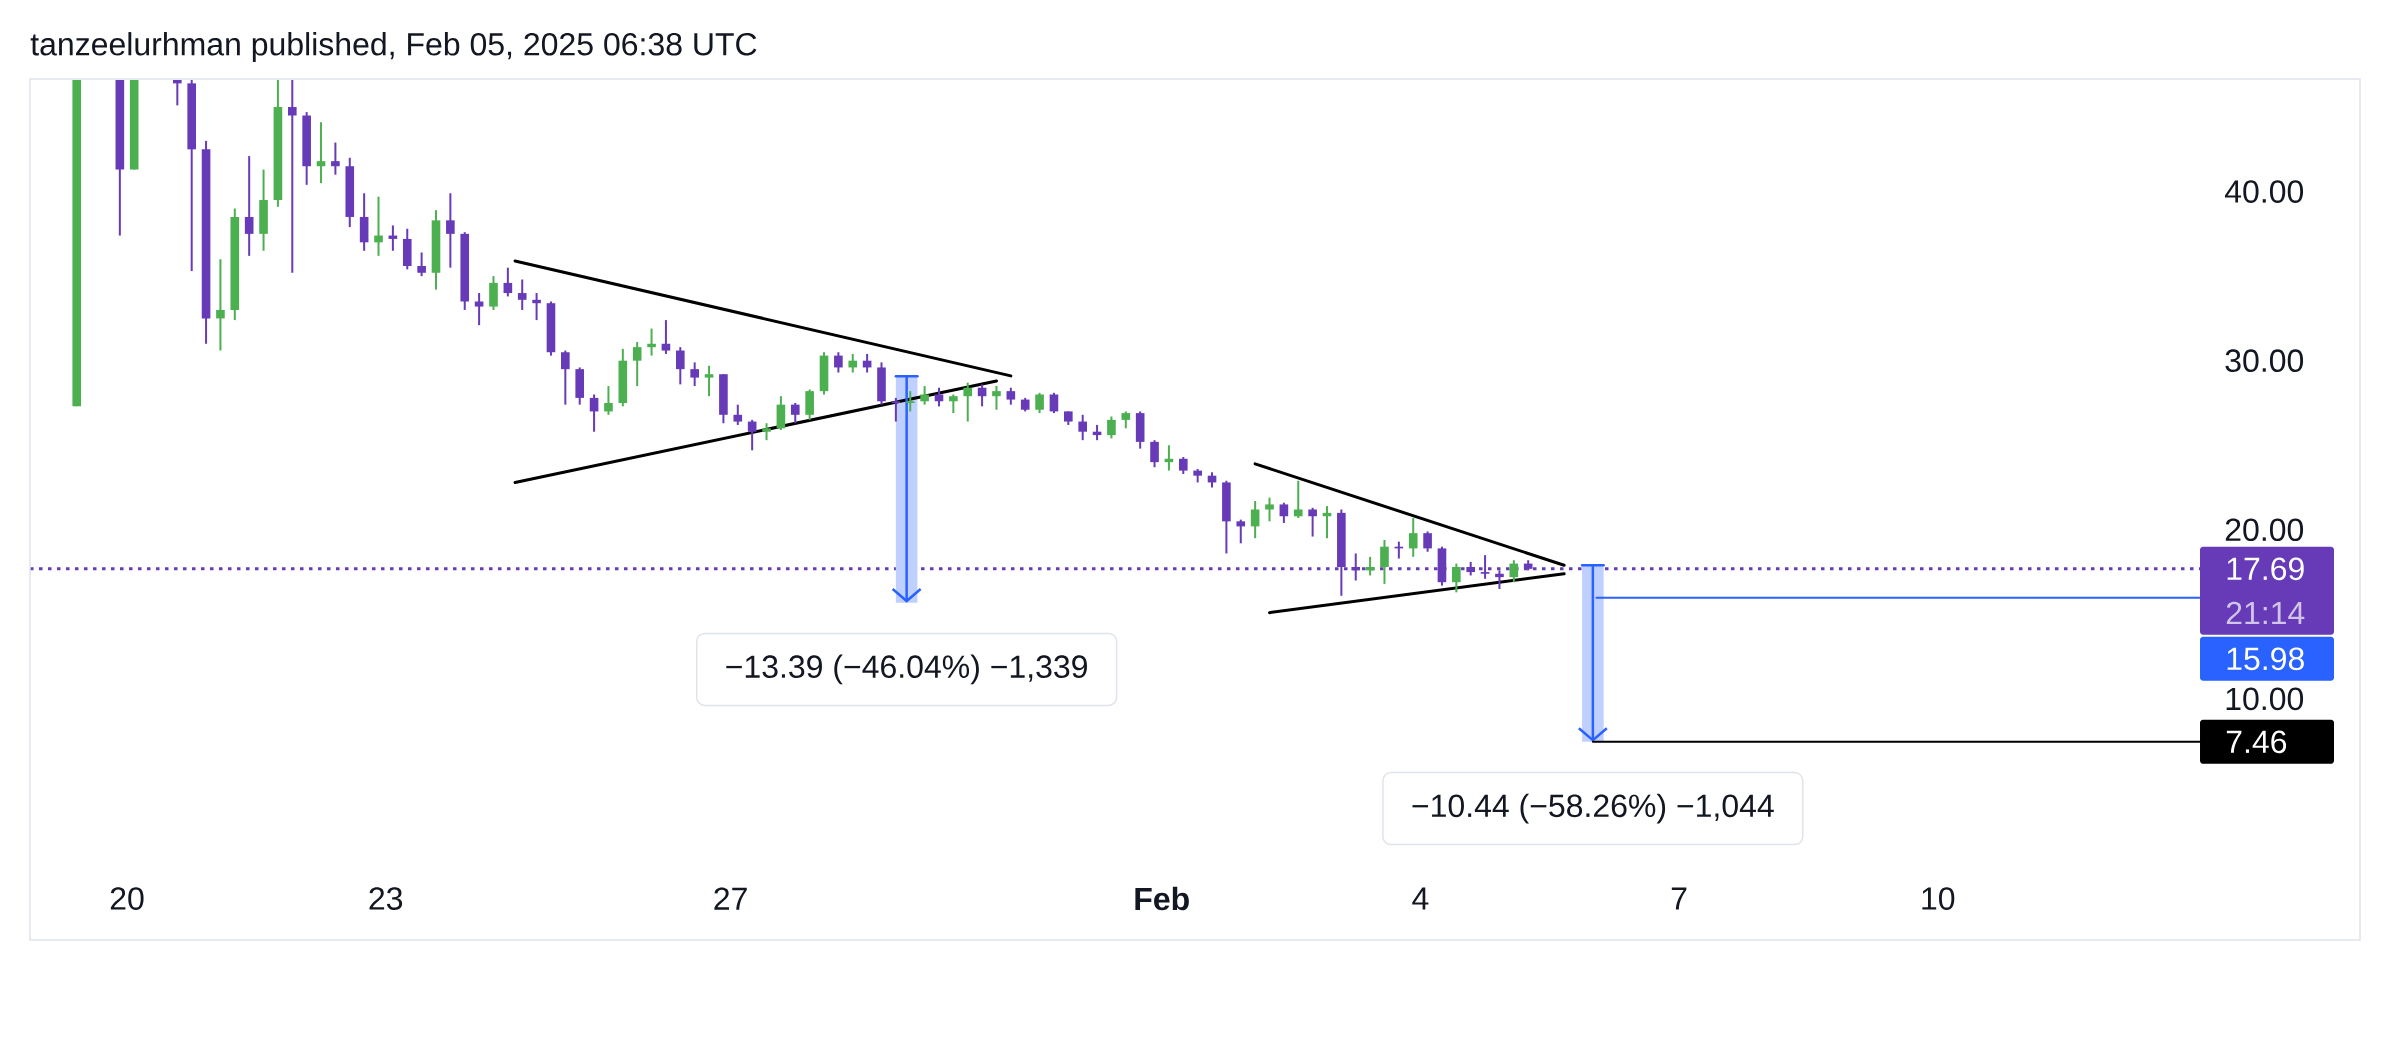 The image size is (2388, 1044). What do you see at coordinates (906, 669) in the screenshot?
I see `annotation: −13.39 (−46.04%) −1,339` at bounding box center [906, 669].